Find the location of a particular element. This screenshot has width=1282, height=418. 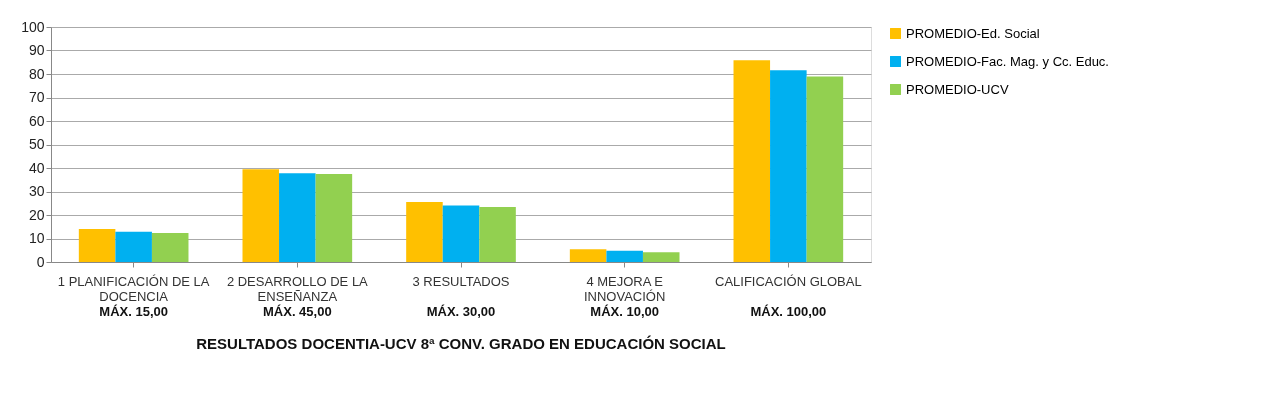

y-tick-label: 80 is located at coordinates (36, 73).